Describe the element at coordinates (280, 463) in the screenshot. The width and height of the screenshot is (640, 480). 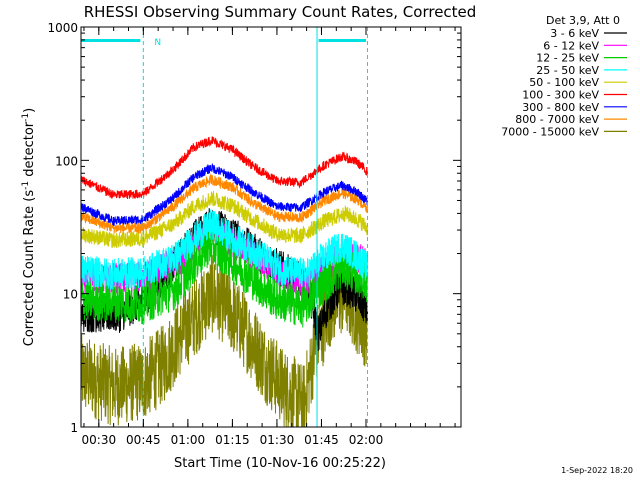
I see `x-axis-label: Start Time (10-Nov-16 00:25:22)` at that location.